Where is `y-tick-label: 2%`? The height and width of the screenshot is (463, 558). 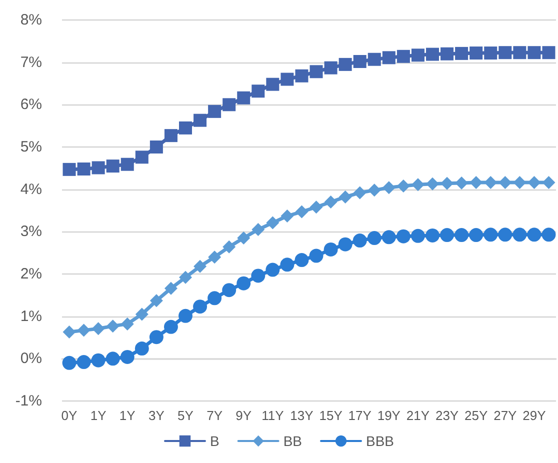
y-tick-label: 2% is located at coordinates (31, 274).